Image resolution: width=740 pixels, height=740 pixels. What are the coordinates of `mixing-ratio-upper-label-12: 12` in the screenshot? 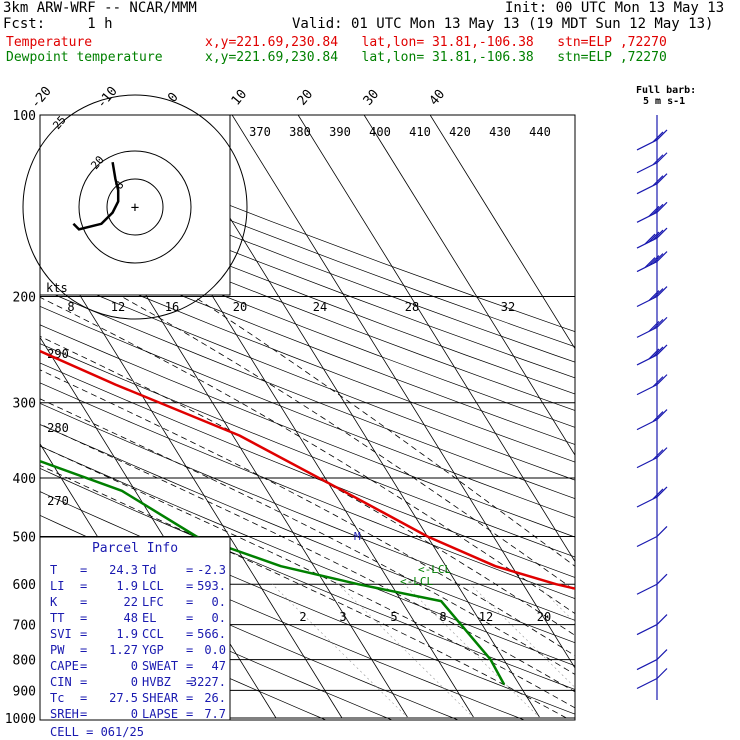 It's located at (118, 307).